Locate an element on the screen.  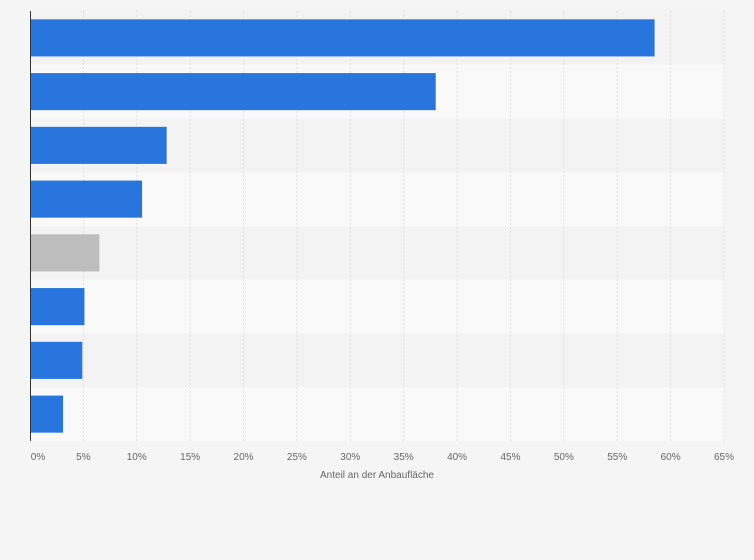
x-tick-label: 20% is located at coordinates (244, 457).